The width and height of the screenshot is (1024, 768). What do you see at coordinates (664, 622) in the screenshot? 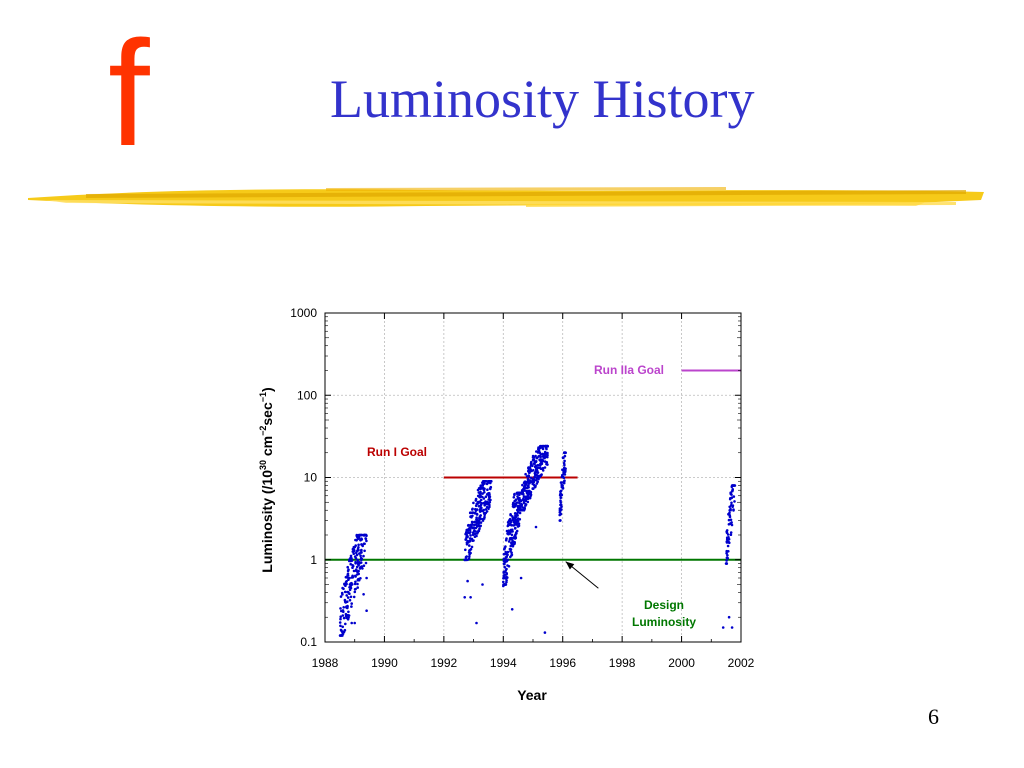
I see `design-luminosity-label-line2: Luminosity` at bounding box center [664, 622].